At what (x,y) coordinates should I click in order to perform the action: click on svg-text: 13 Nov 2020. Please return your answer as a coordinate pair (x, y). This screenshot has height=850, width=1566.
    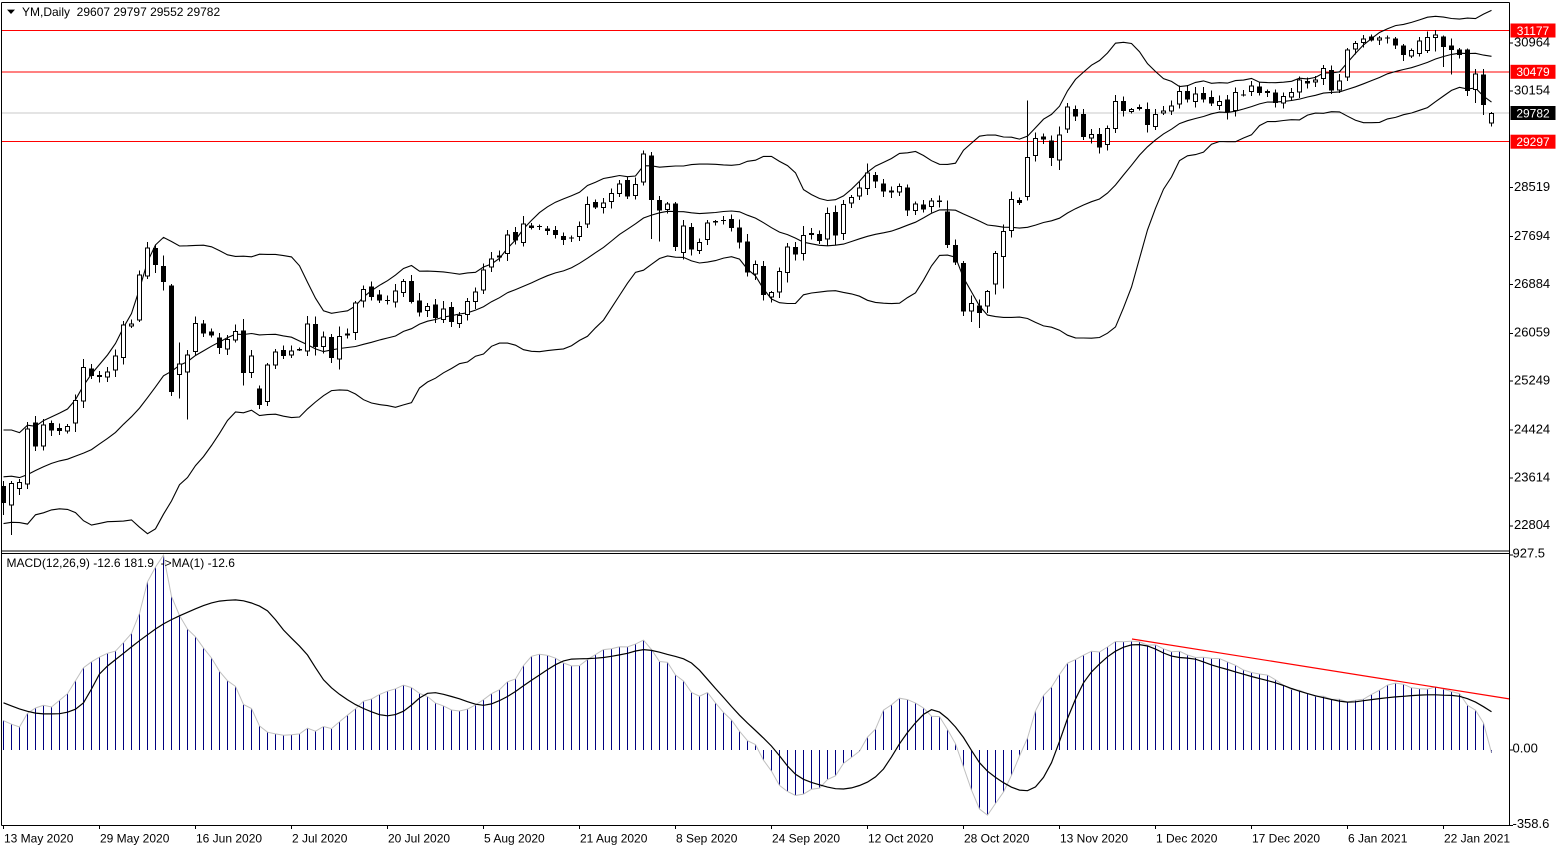
    Looking at the image, I should click on (1094, 839).